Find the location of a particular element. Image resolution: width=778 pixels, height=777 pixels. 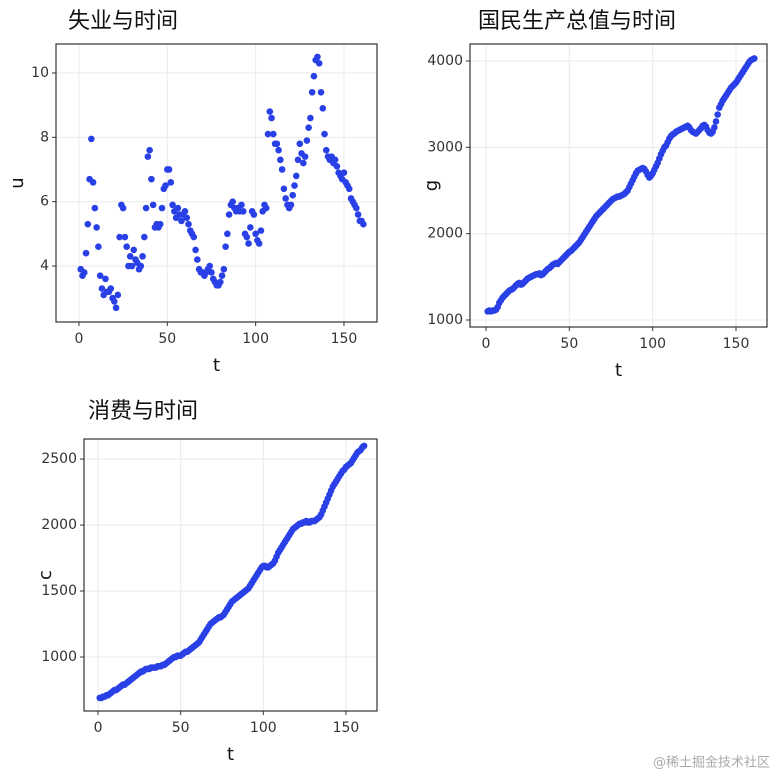

y-axis-title: g is located at coordinates (431, 185).